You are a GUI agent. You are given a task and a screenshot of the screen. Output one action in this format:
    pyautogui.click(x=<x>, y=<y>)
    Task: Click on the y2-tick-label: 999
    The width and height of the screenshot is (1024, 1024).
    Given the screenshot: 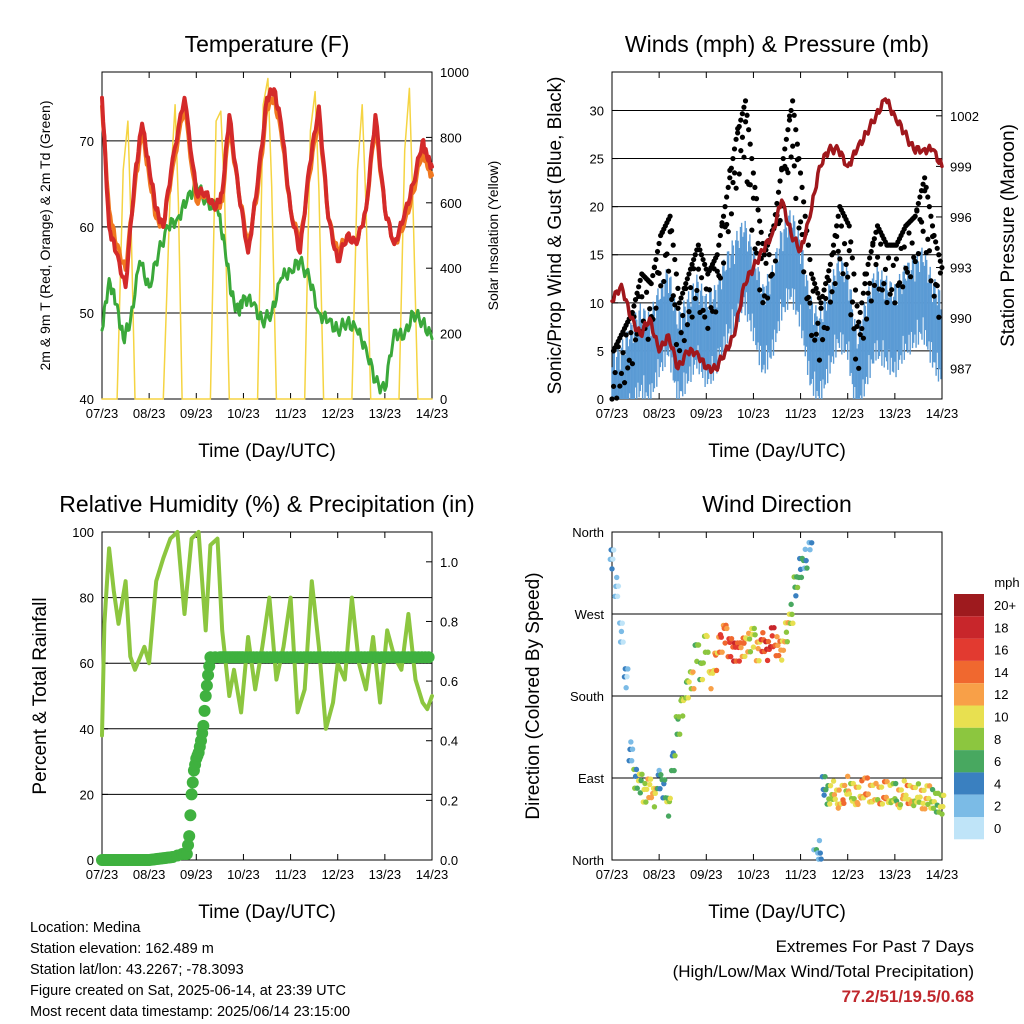 What is the action you would take?
    pyautogui.click(x=961, y=166)
    